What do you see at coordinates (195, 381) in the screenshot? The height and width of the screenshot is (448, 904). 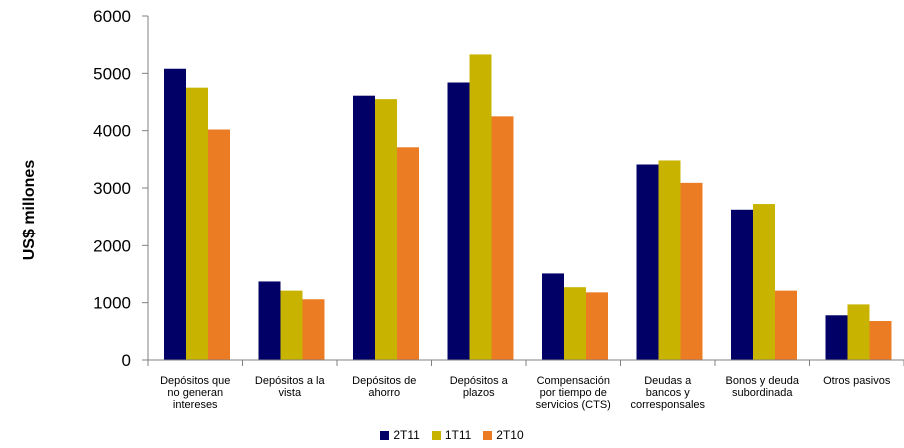 I see `x-tick-label-line: Depósitos que` at bounding box center [195, 381].